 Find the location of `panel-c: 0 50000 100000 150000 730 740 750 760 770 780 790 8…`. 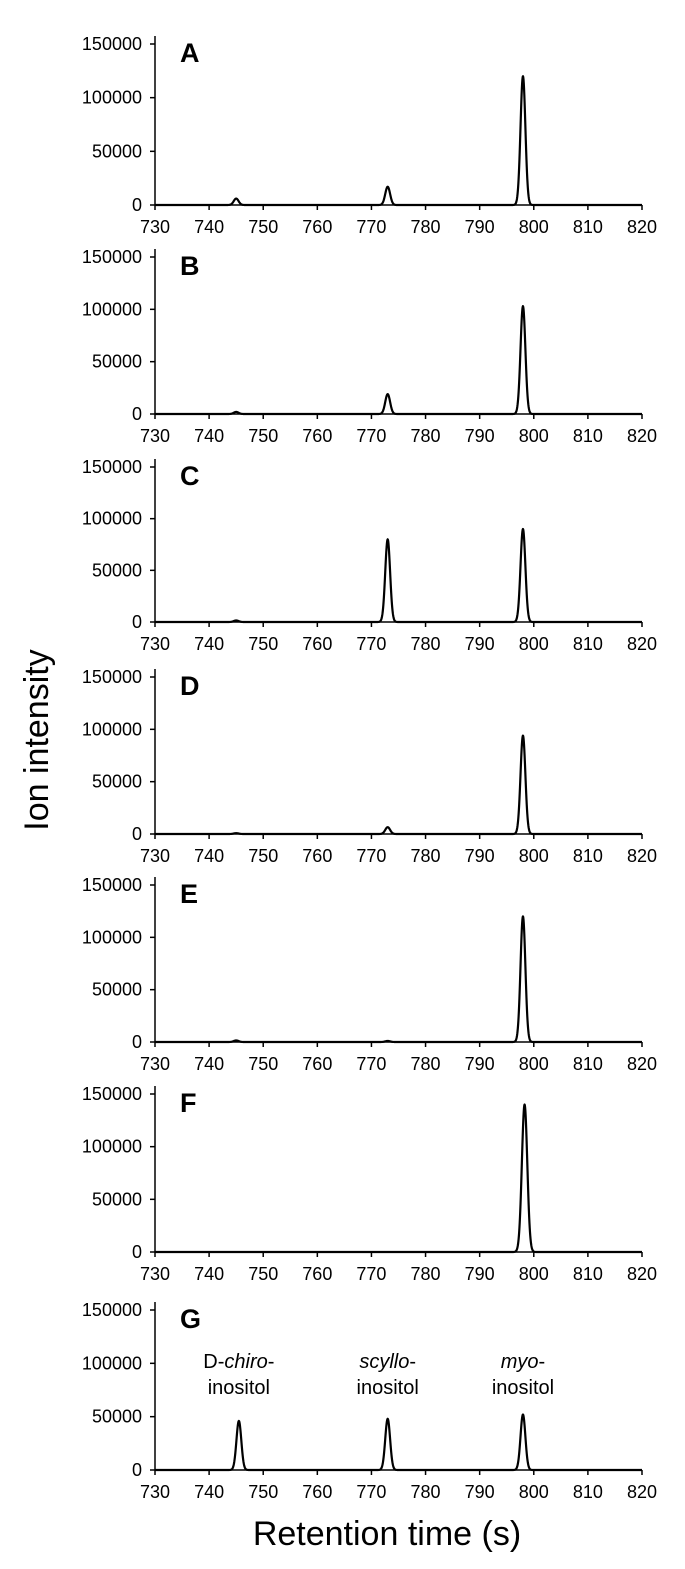

panel-c: 0 50000 100000 150000 730 740 750 760 770 780 790 8… is located at coordinates (369, 555).